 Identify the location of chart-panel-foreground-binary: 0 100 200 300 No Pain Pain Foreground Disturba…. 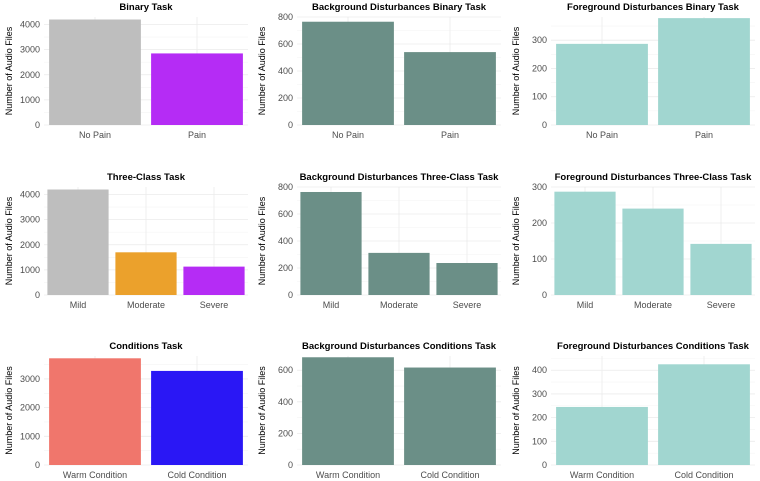
(633, 71).